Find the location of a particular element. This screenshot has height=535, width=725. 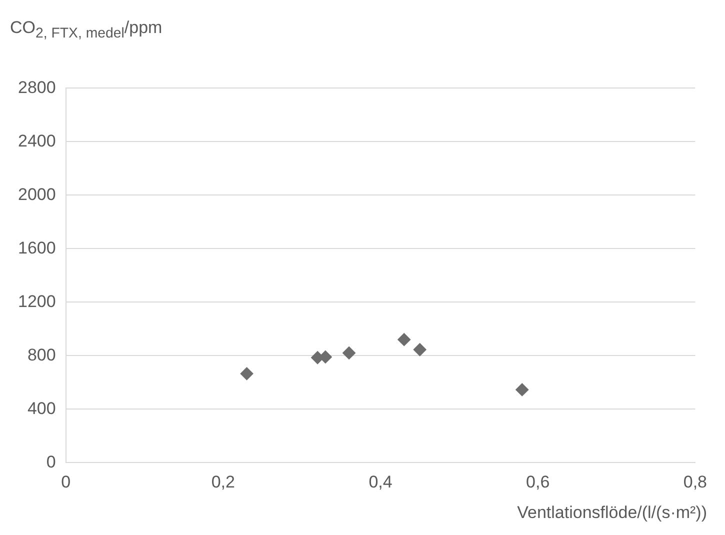

y-tick-label: 2400 is located at coordinates (37, 140).